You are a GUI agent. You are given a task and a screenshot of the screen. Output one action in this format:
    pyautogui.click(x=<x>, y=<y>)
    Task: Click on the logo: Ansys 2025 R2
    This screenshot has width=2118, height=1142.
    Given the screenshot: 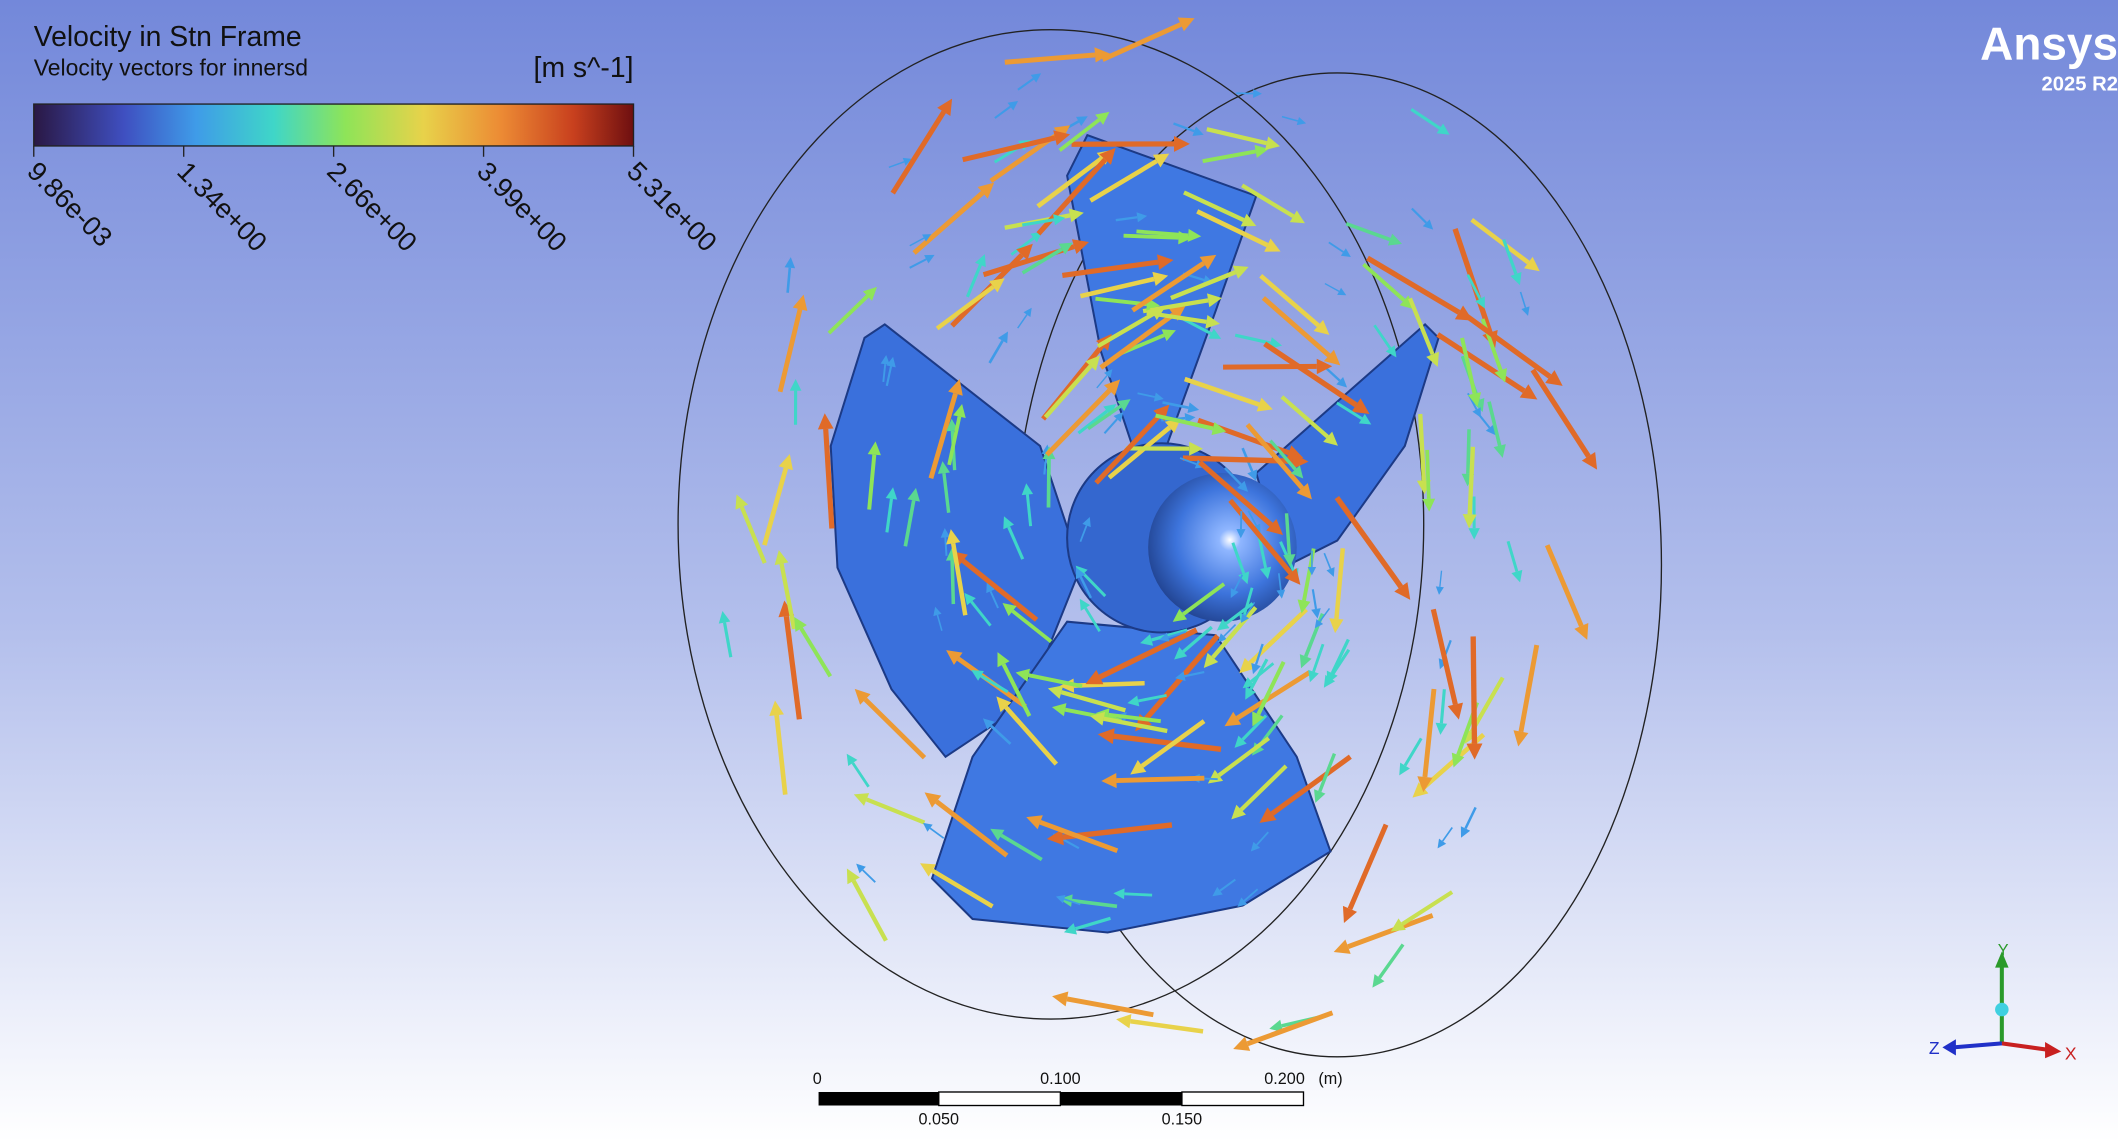 What is the action you would take?
    pyautogui.click(x=2049, y=56)
    